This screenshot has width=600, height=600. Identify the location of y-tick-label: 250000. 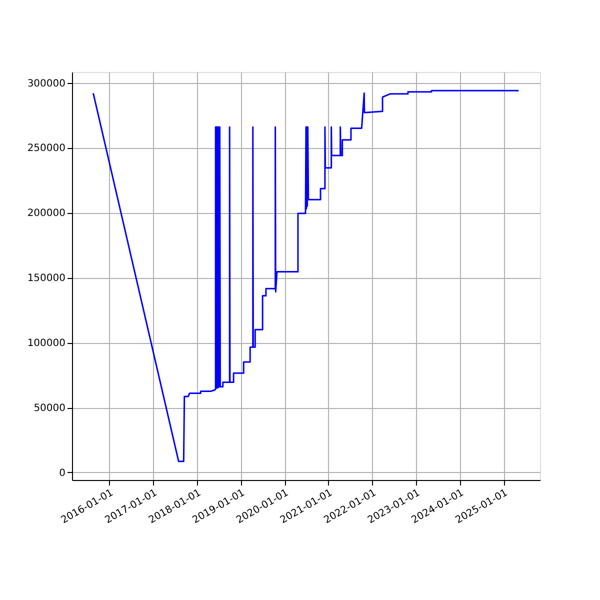
(46, 148).